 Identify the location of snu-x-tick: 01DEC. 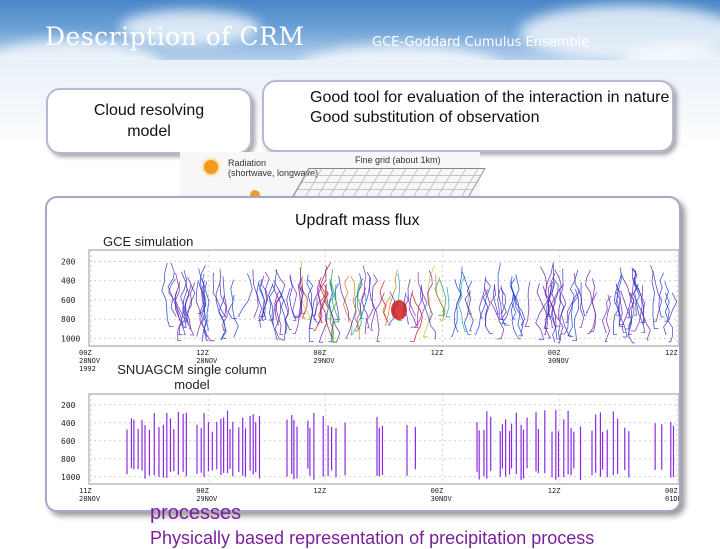
(672, 499).